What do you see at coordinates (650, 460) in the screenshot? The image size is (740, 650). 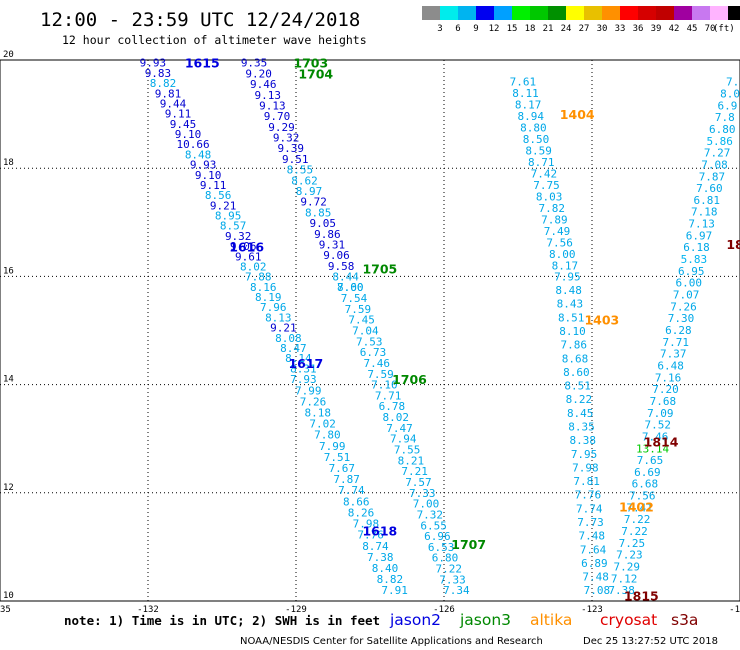 I see `swh-value: 7.65` at bounding box center [650, 460].